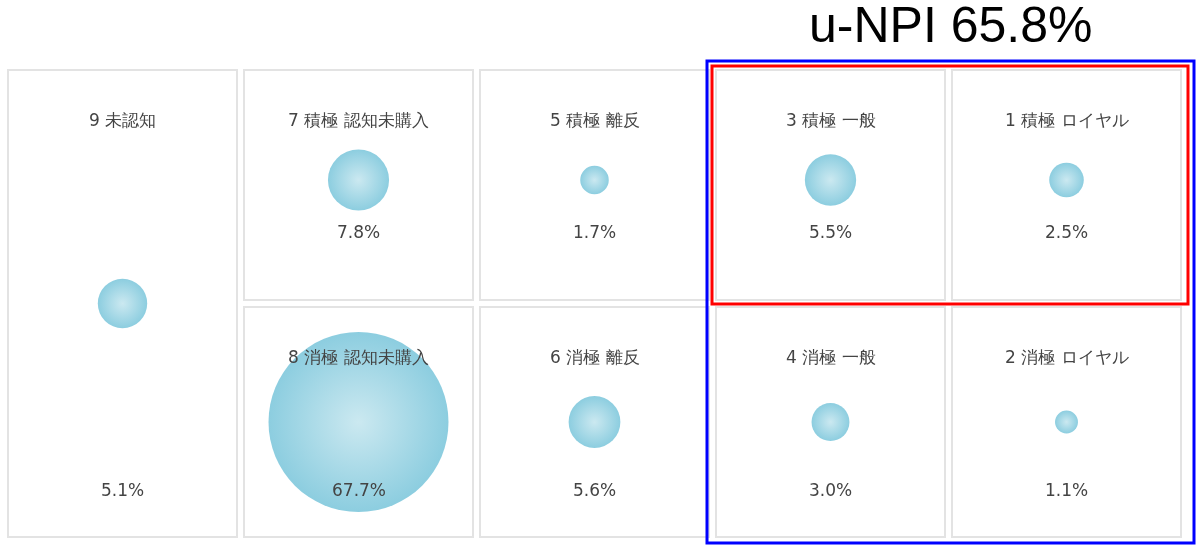  I want to click on data-label: 2.5%, so click(1067, 232).